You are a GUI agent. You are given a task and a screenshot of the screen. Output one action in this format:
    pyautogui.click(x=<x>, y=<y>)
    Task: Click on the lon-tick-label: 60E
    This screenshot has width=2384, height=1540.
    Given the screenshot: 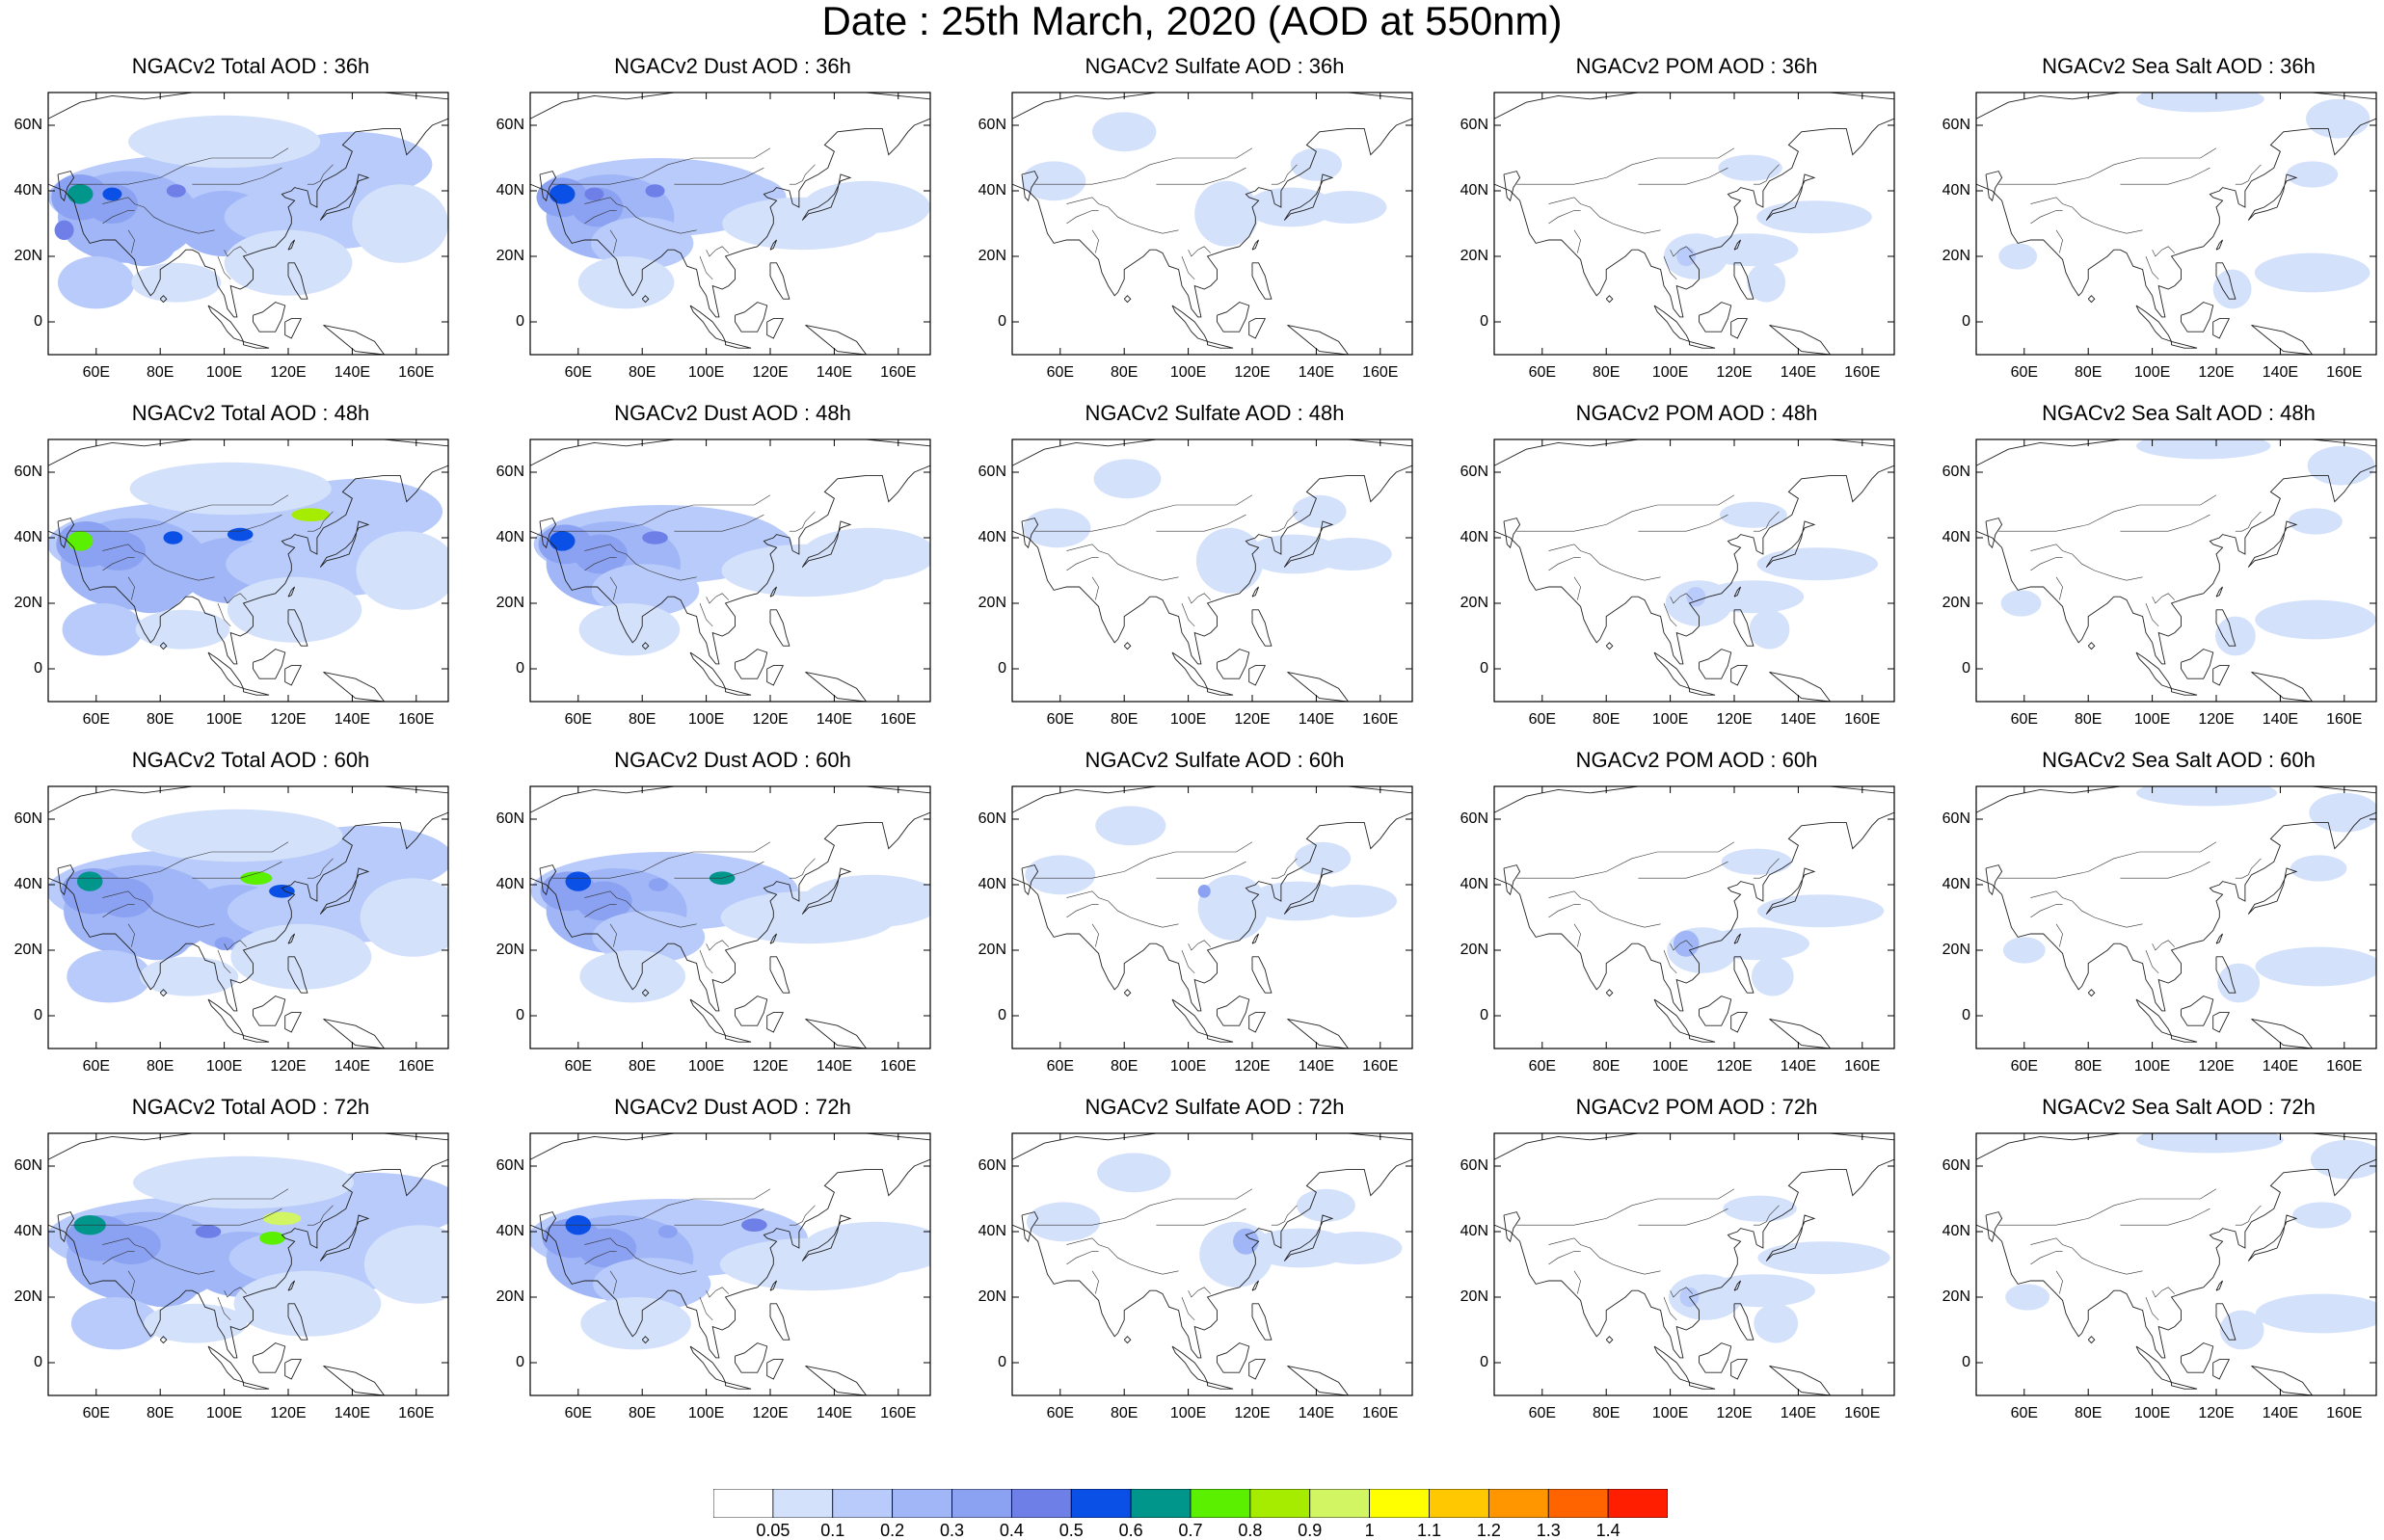 What is the action you would take?
    pyautogui.click(x=96, y=1413)
    